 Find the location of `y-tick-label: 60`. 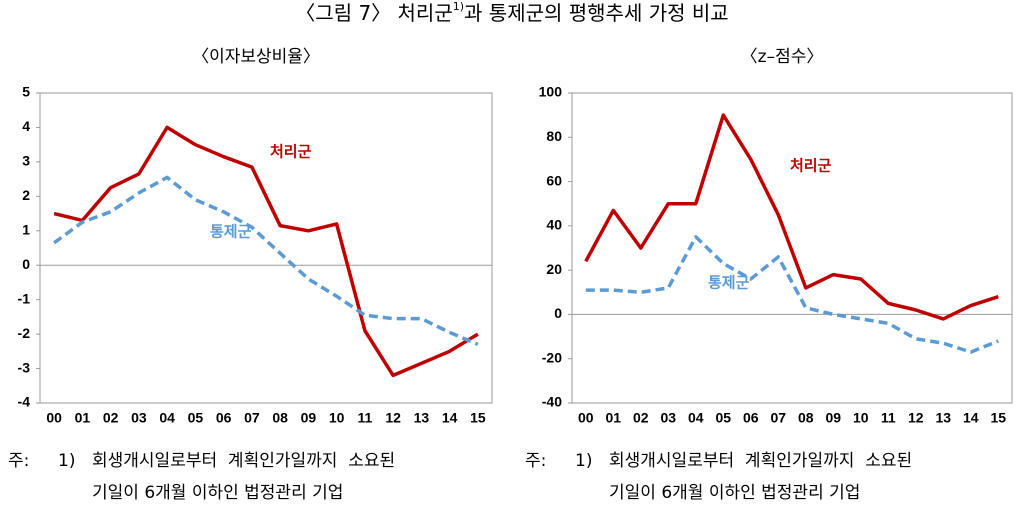

y-tick-label: 60 is located at coordinates (554, 180).